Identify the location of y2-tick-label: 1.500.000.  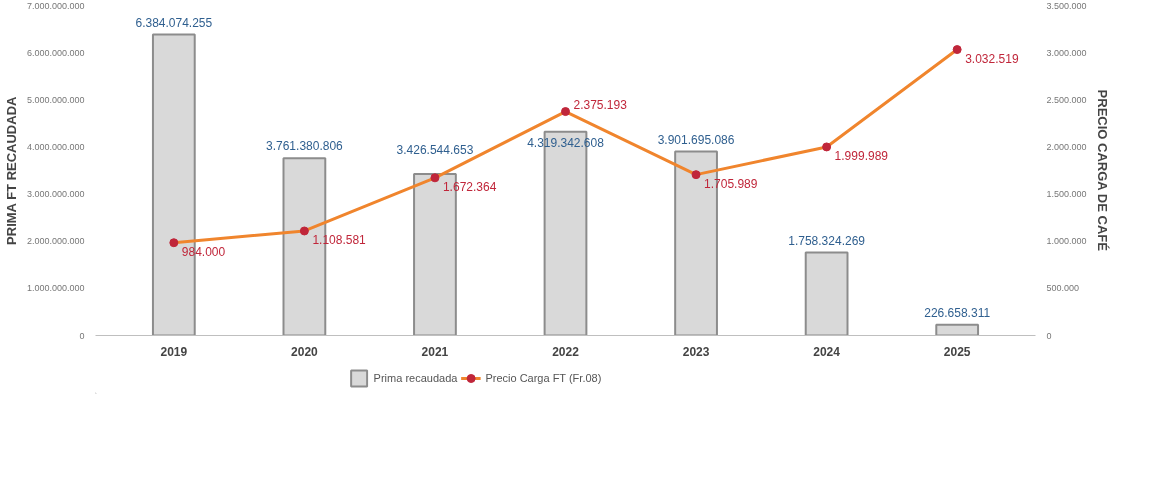
(1066, 194).